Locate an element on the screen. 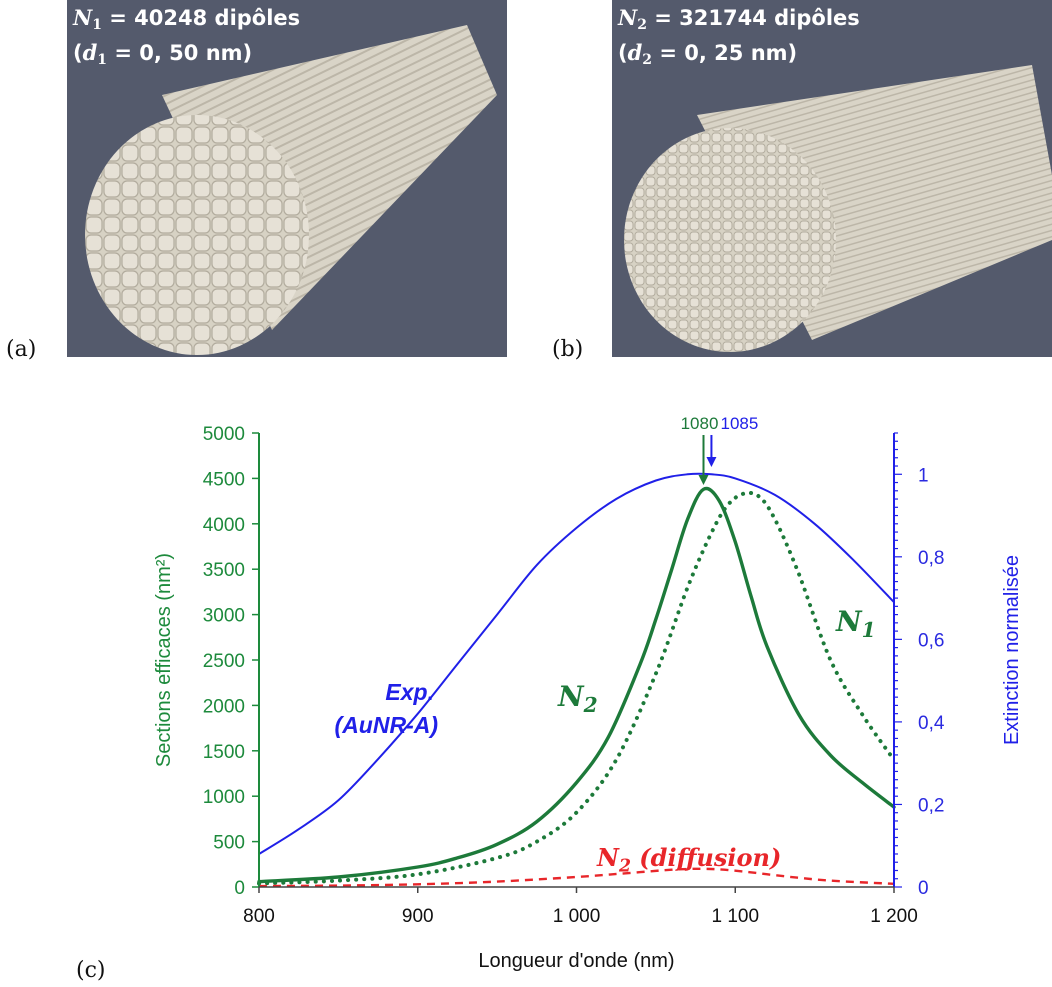  y-left-tick-label: 4000 is located at coordinates (224, 525).